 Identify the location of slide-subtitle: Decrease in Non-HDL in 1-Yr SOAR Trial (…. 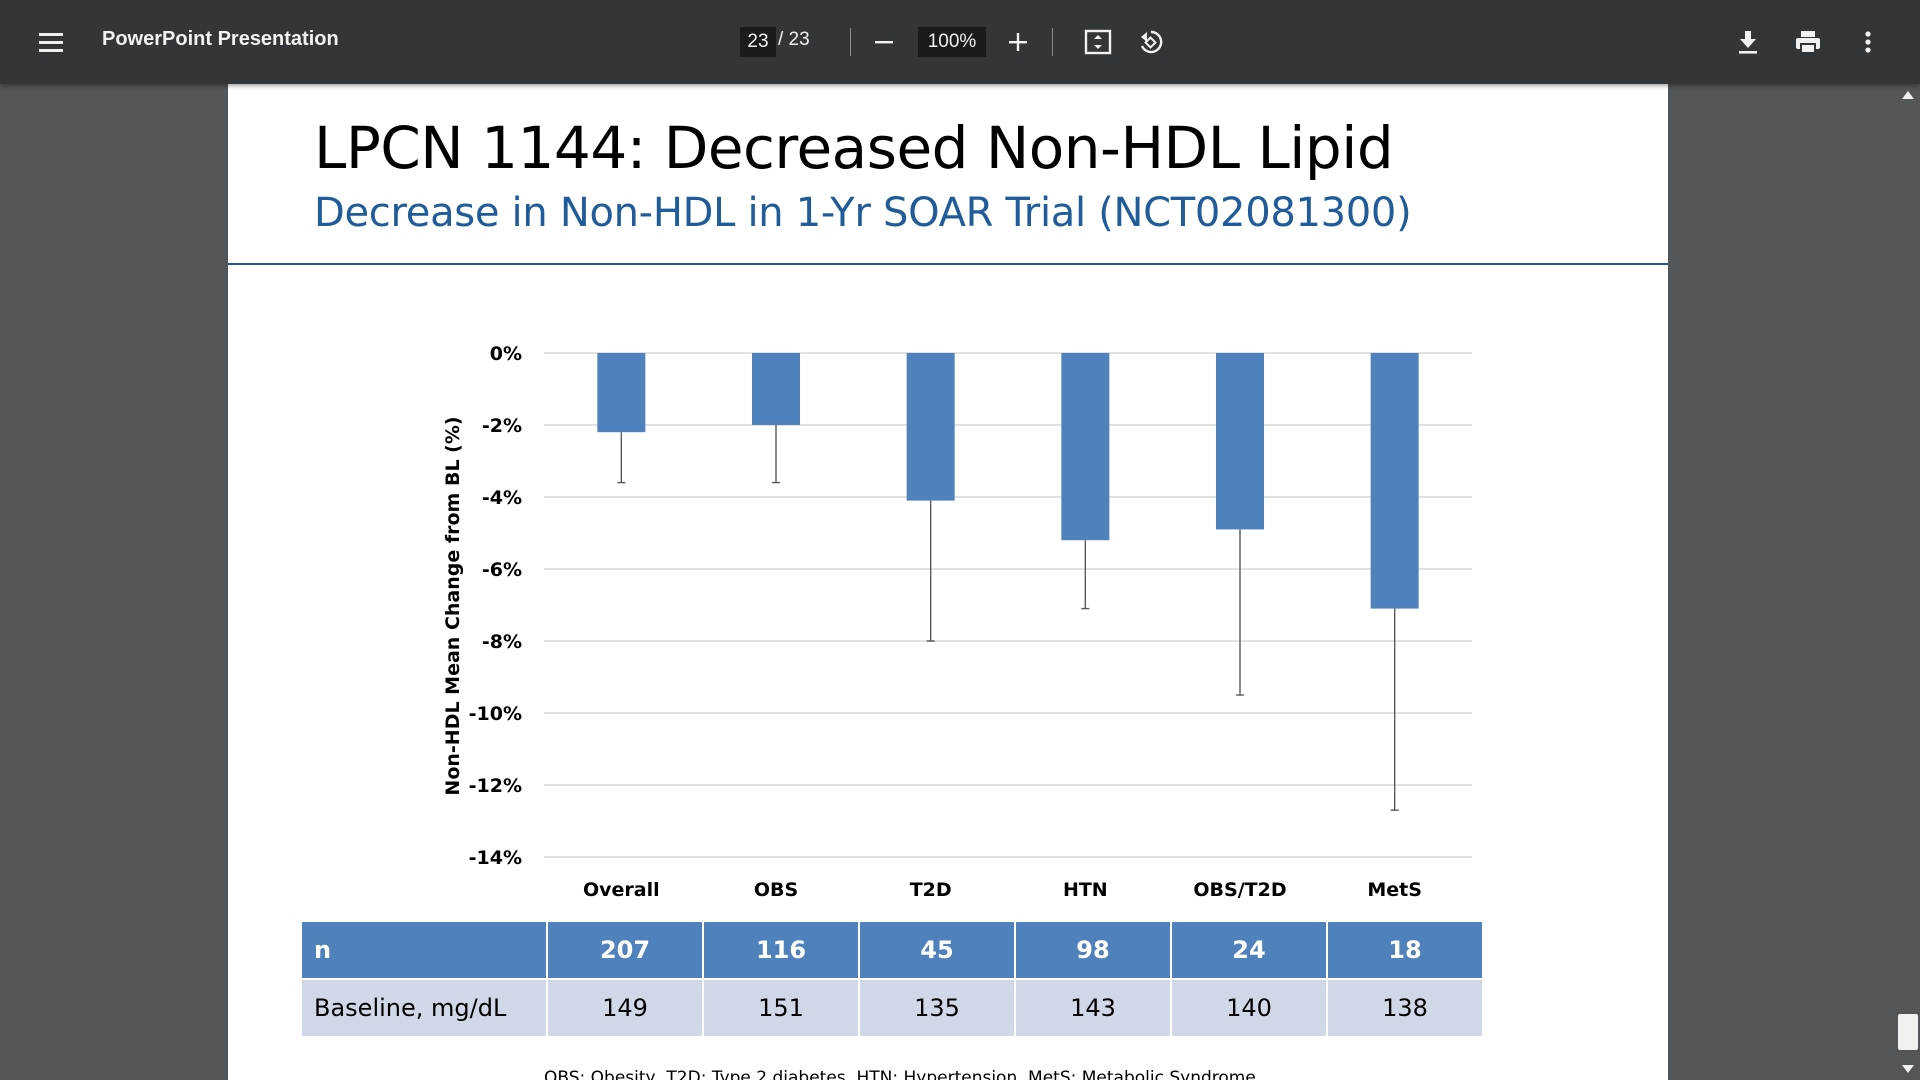
(863, 213).